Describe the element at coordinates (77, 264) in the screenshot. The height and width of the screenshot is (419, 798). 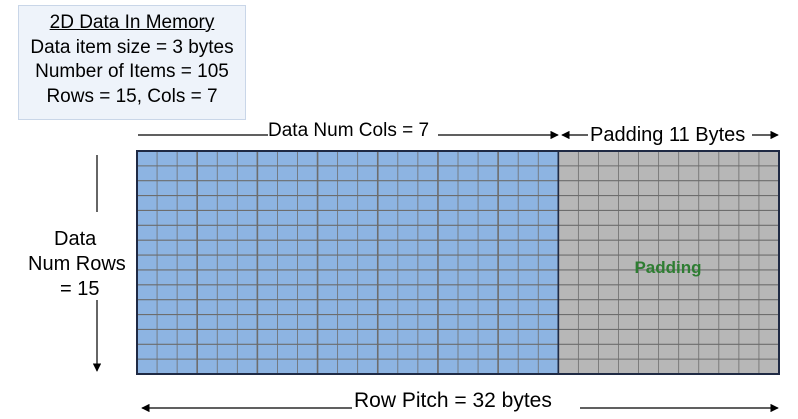
I see `num-rows-label-2: Num Rows` at that location.